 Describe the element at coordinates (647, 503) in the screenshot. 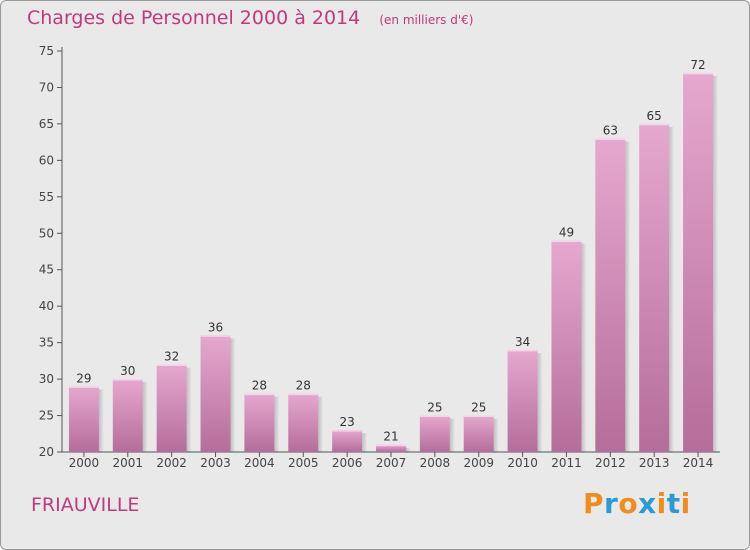

I see `brand-letter: x` at that location.